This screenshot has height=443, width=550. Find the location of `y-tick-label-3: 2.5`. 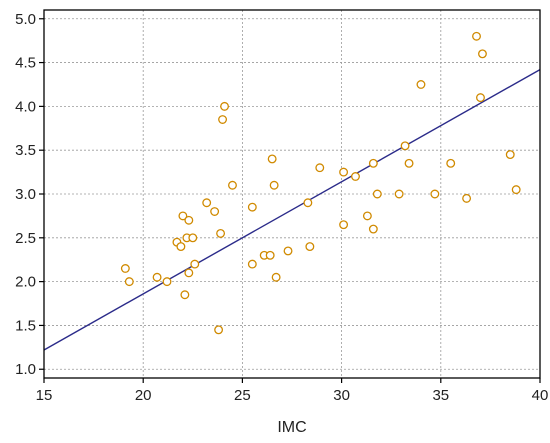

y-tick-label-3: 2.5 is located at coordinates (25, 238).